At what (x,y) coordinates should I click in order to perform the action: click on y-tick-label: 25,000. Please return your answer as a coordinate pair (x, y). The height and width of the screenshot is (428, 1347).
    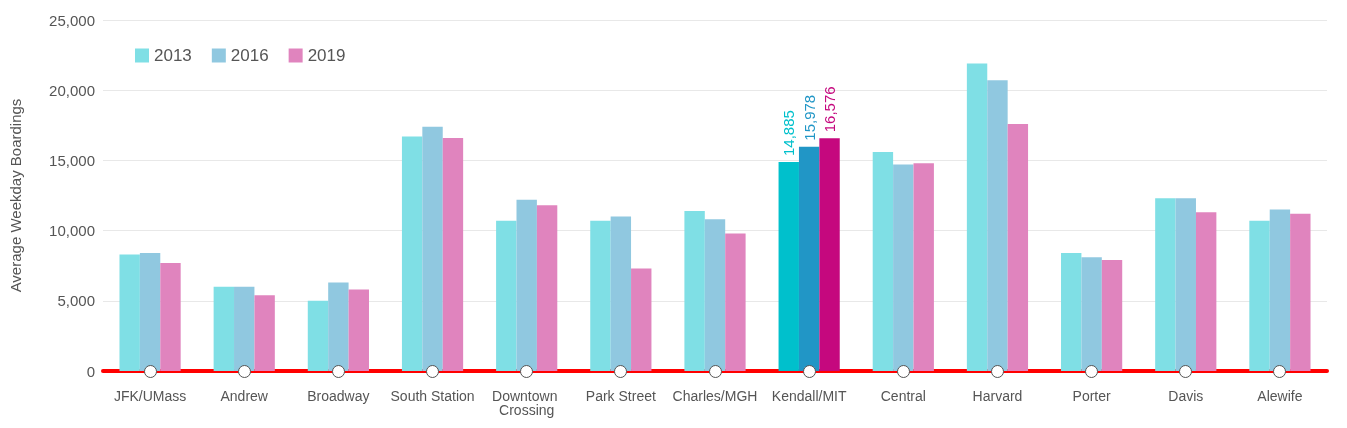
    Looking at the image, I should click on (72, 20).